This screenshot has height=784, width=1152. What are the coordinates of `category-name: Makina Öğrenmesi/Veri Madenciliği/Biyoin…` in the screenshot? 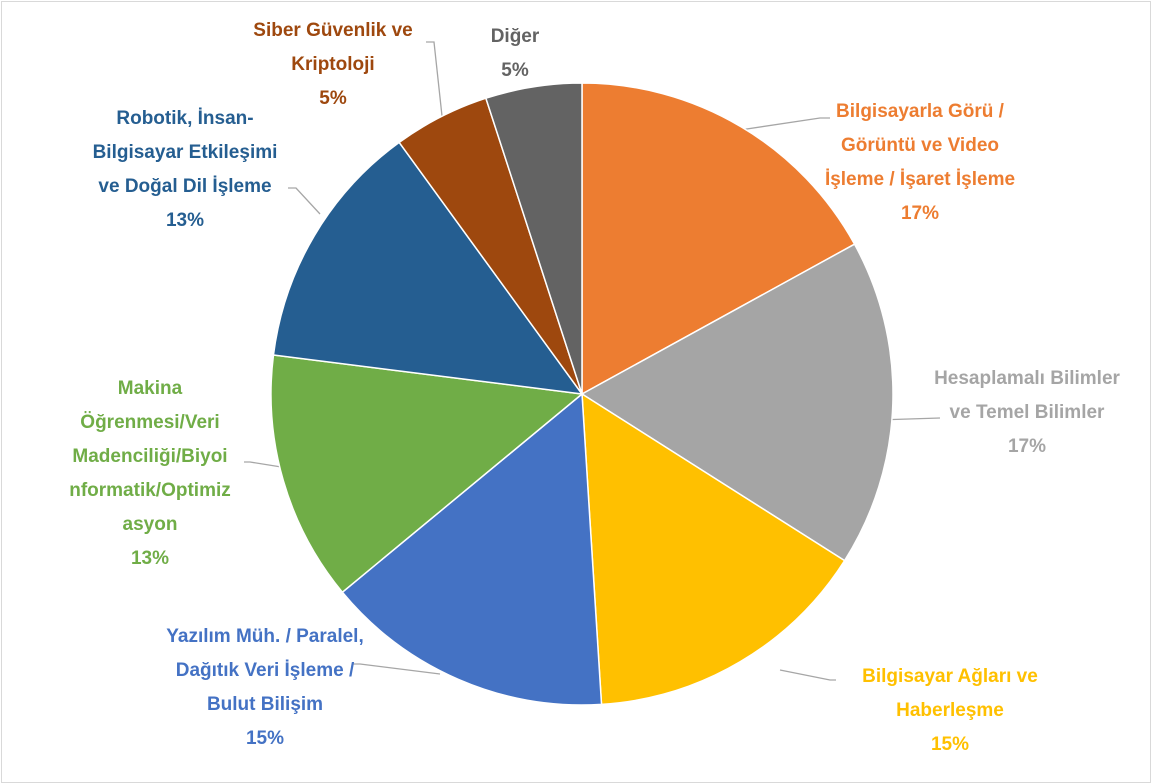 It's located at (150, 456).